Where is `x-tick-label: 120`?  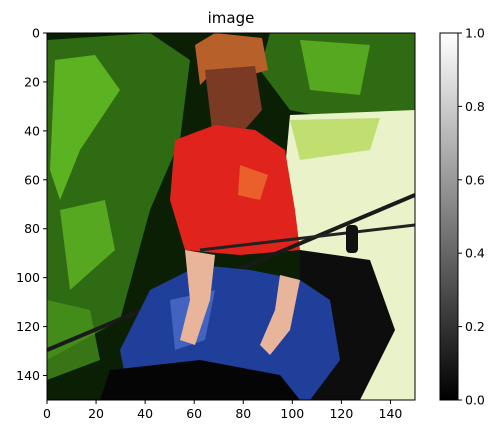
x-tick-label: 120 is located at coordinates (341, 413).